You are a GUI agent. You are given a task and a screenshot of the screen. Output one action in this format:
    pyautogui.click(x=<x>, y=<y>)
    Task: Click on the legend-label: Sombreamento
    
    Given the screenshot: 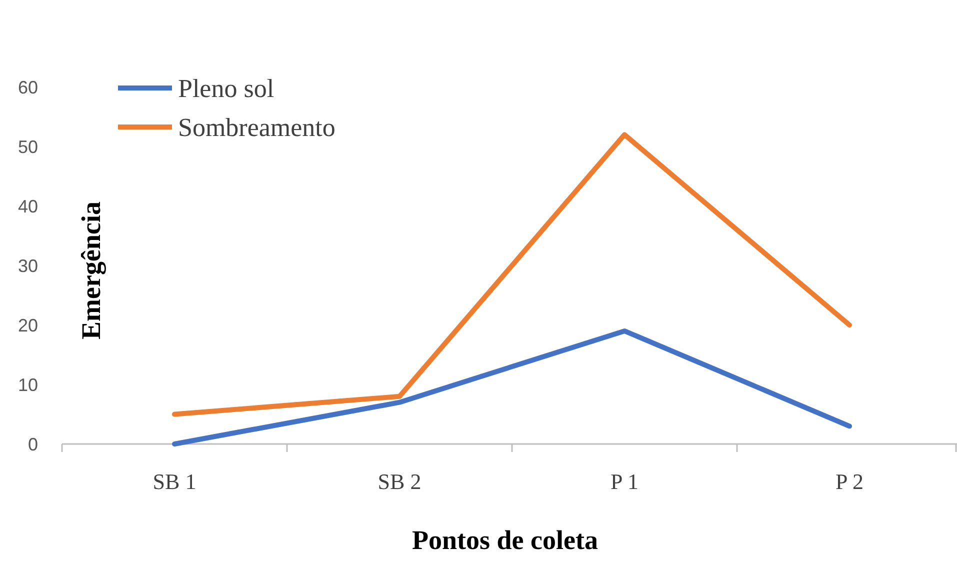 What is the action you would take?
    pyautogui.click(x=257, y=127)
    